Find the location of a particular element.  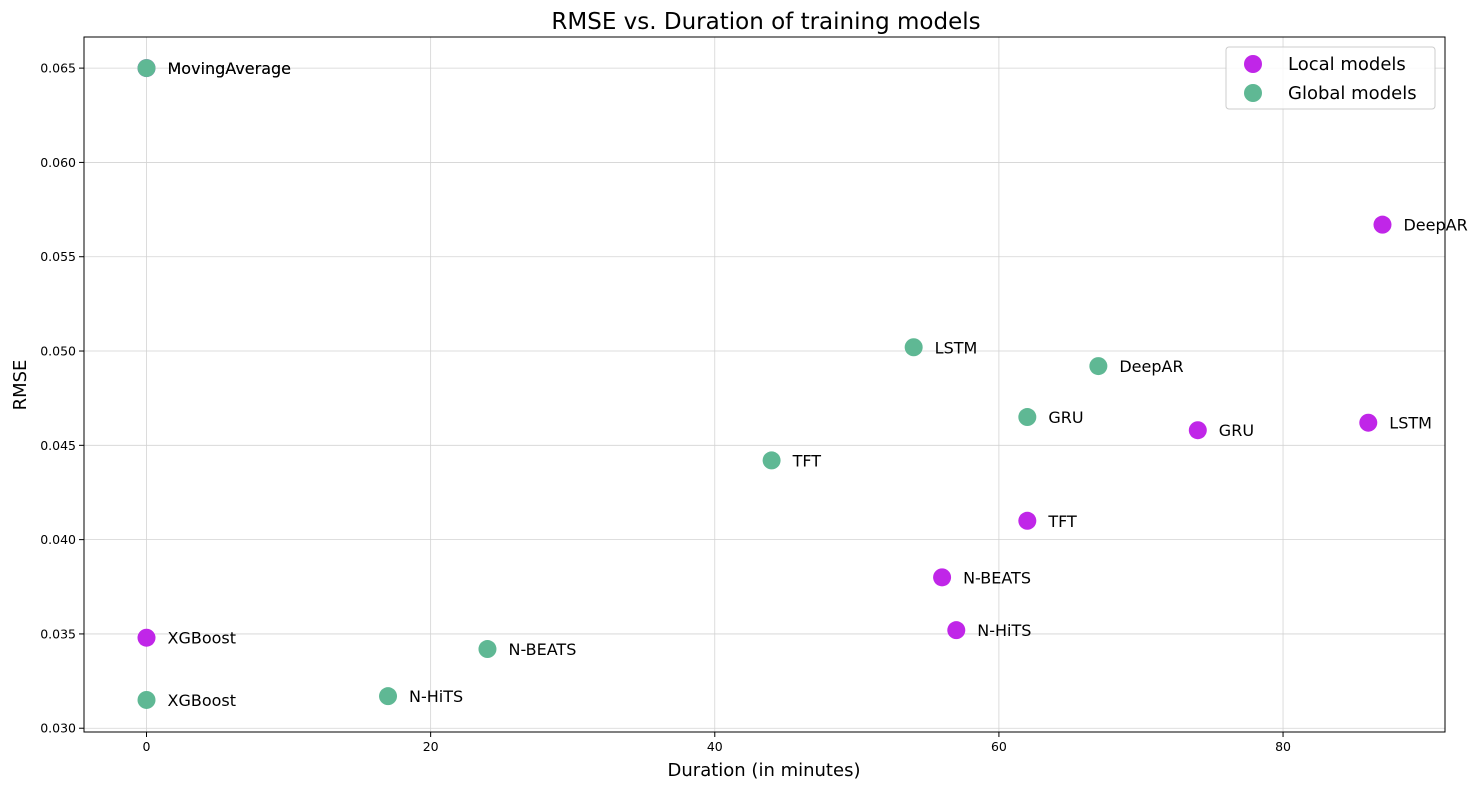

x-tick-label: 60 is located at coordinates (999, 746).